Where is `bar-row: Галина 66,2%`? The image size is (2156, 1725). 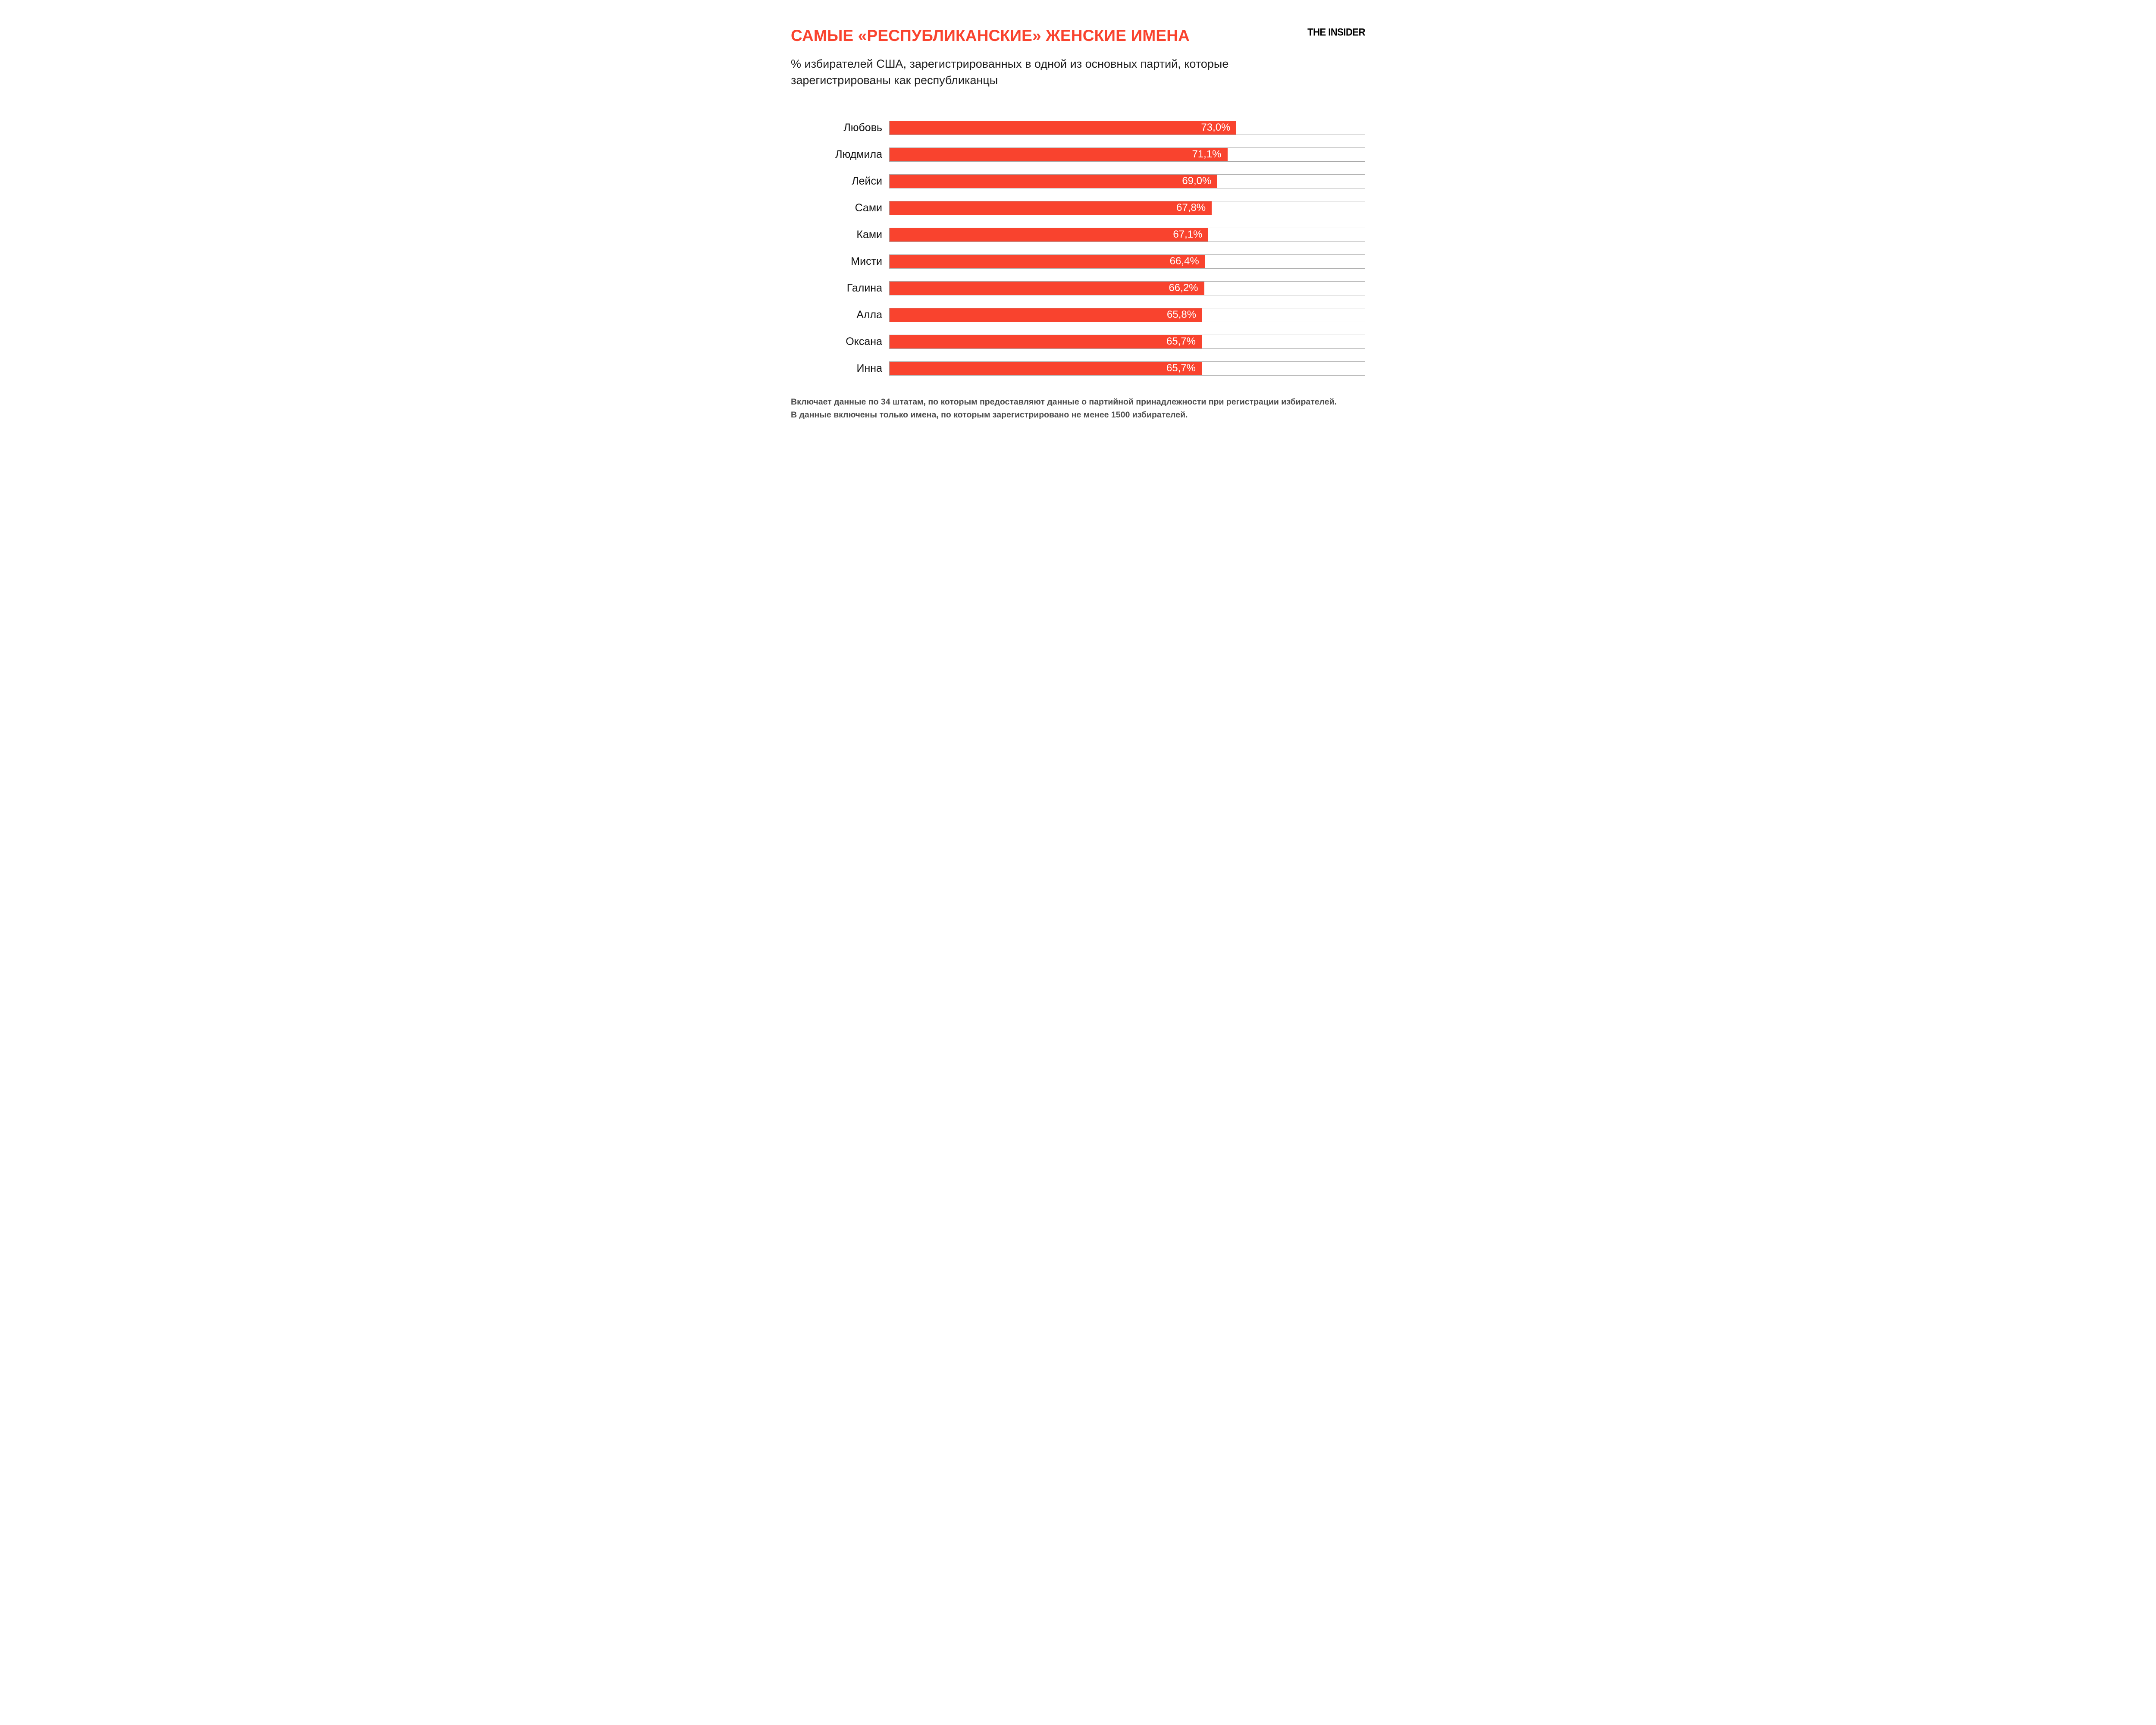 bar-row: Галина 66,2% is located at coordinates (1078, 288).